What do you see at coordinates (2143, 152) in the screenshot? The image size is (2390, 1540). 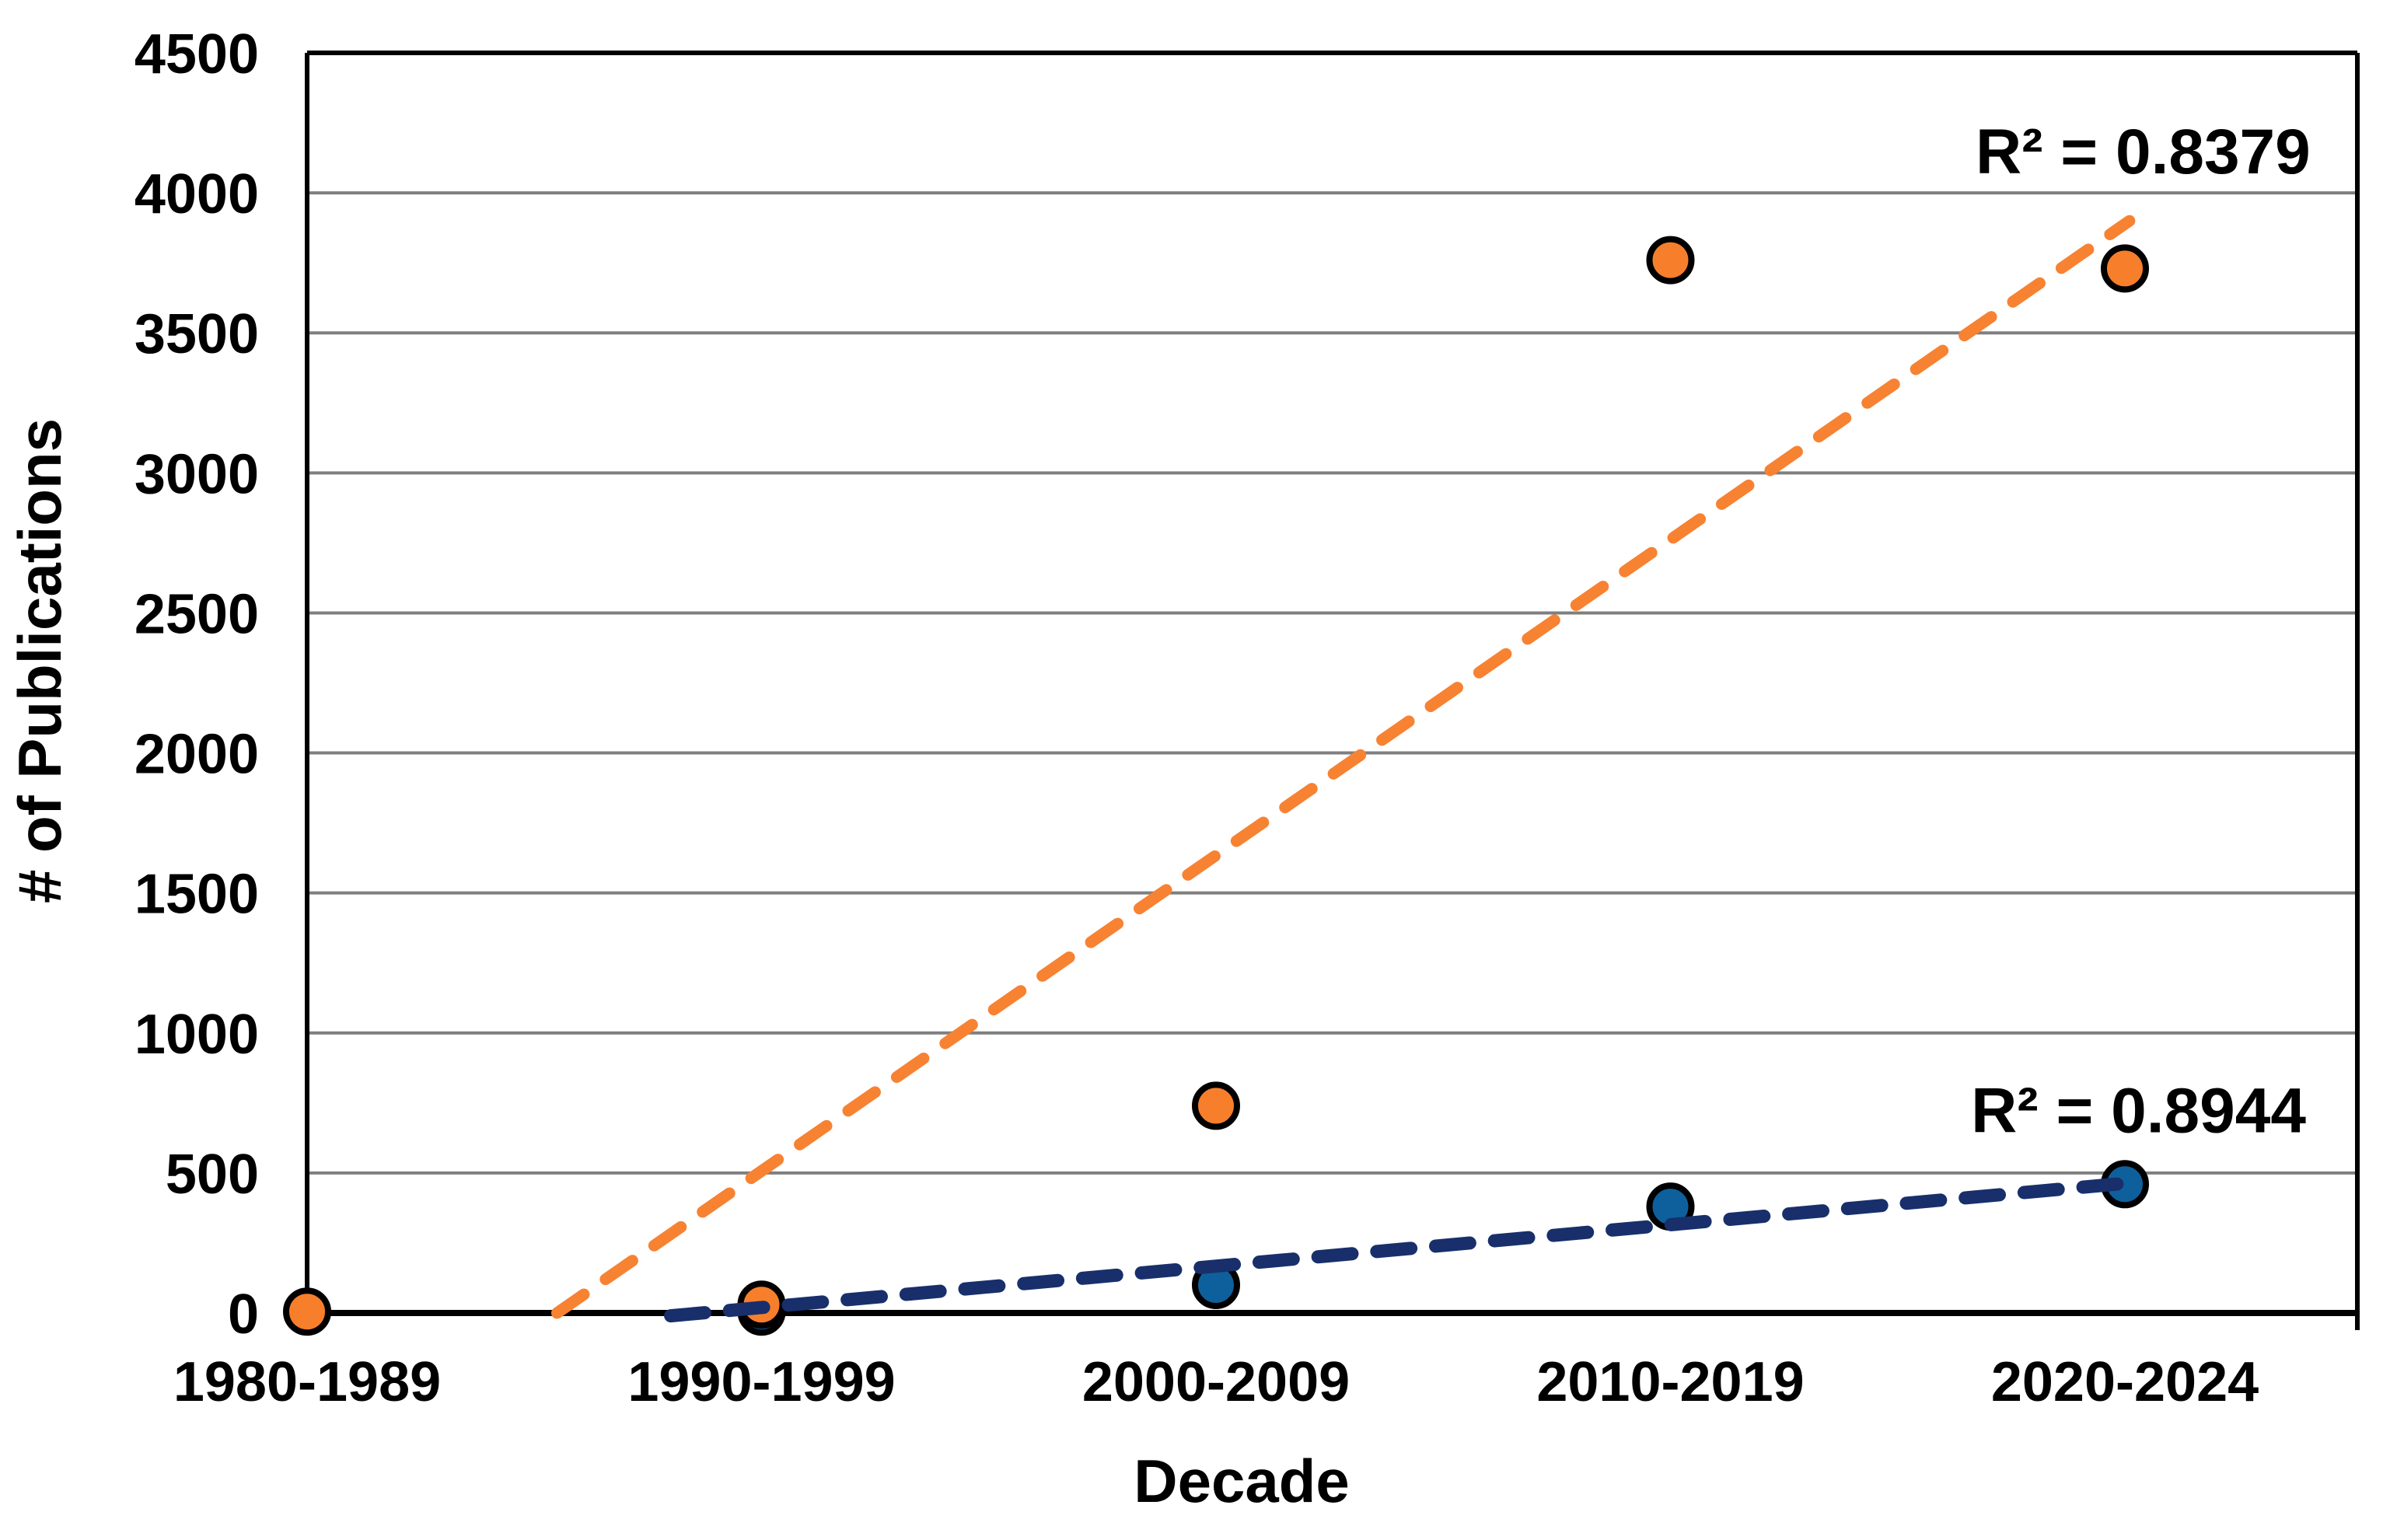 I see `r2-annotation-orange: R² = 0.8379` at bounding box center [2143, 152].